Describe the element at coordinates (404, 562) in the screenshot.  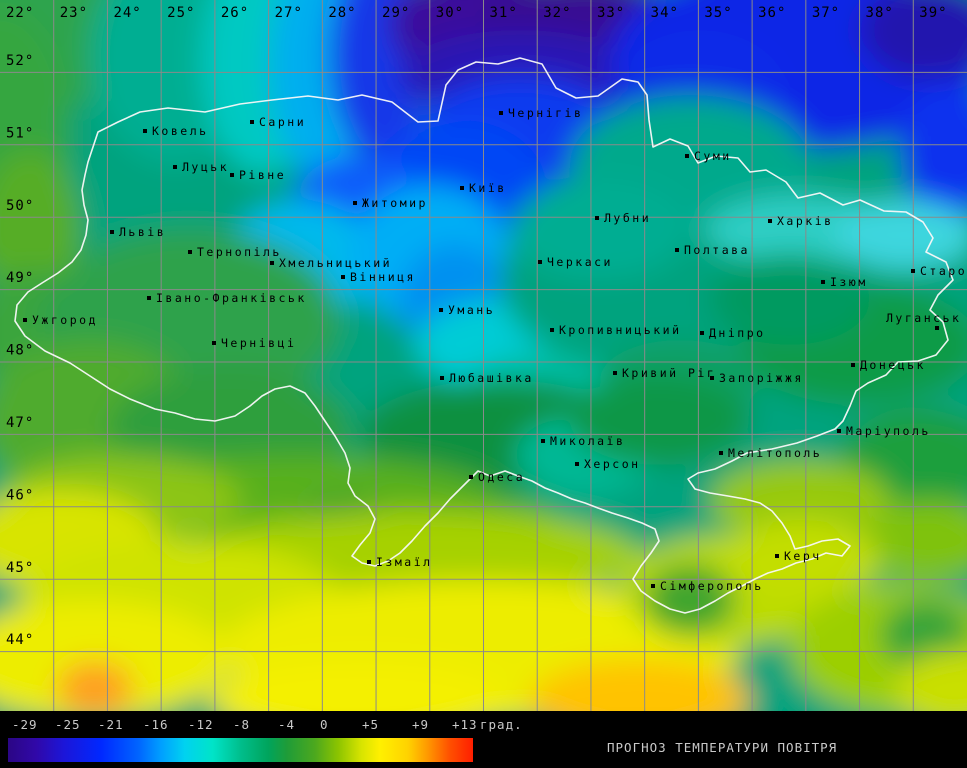
I see `city-label: Ізмаїл` at that location.